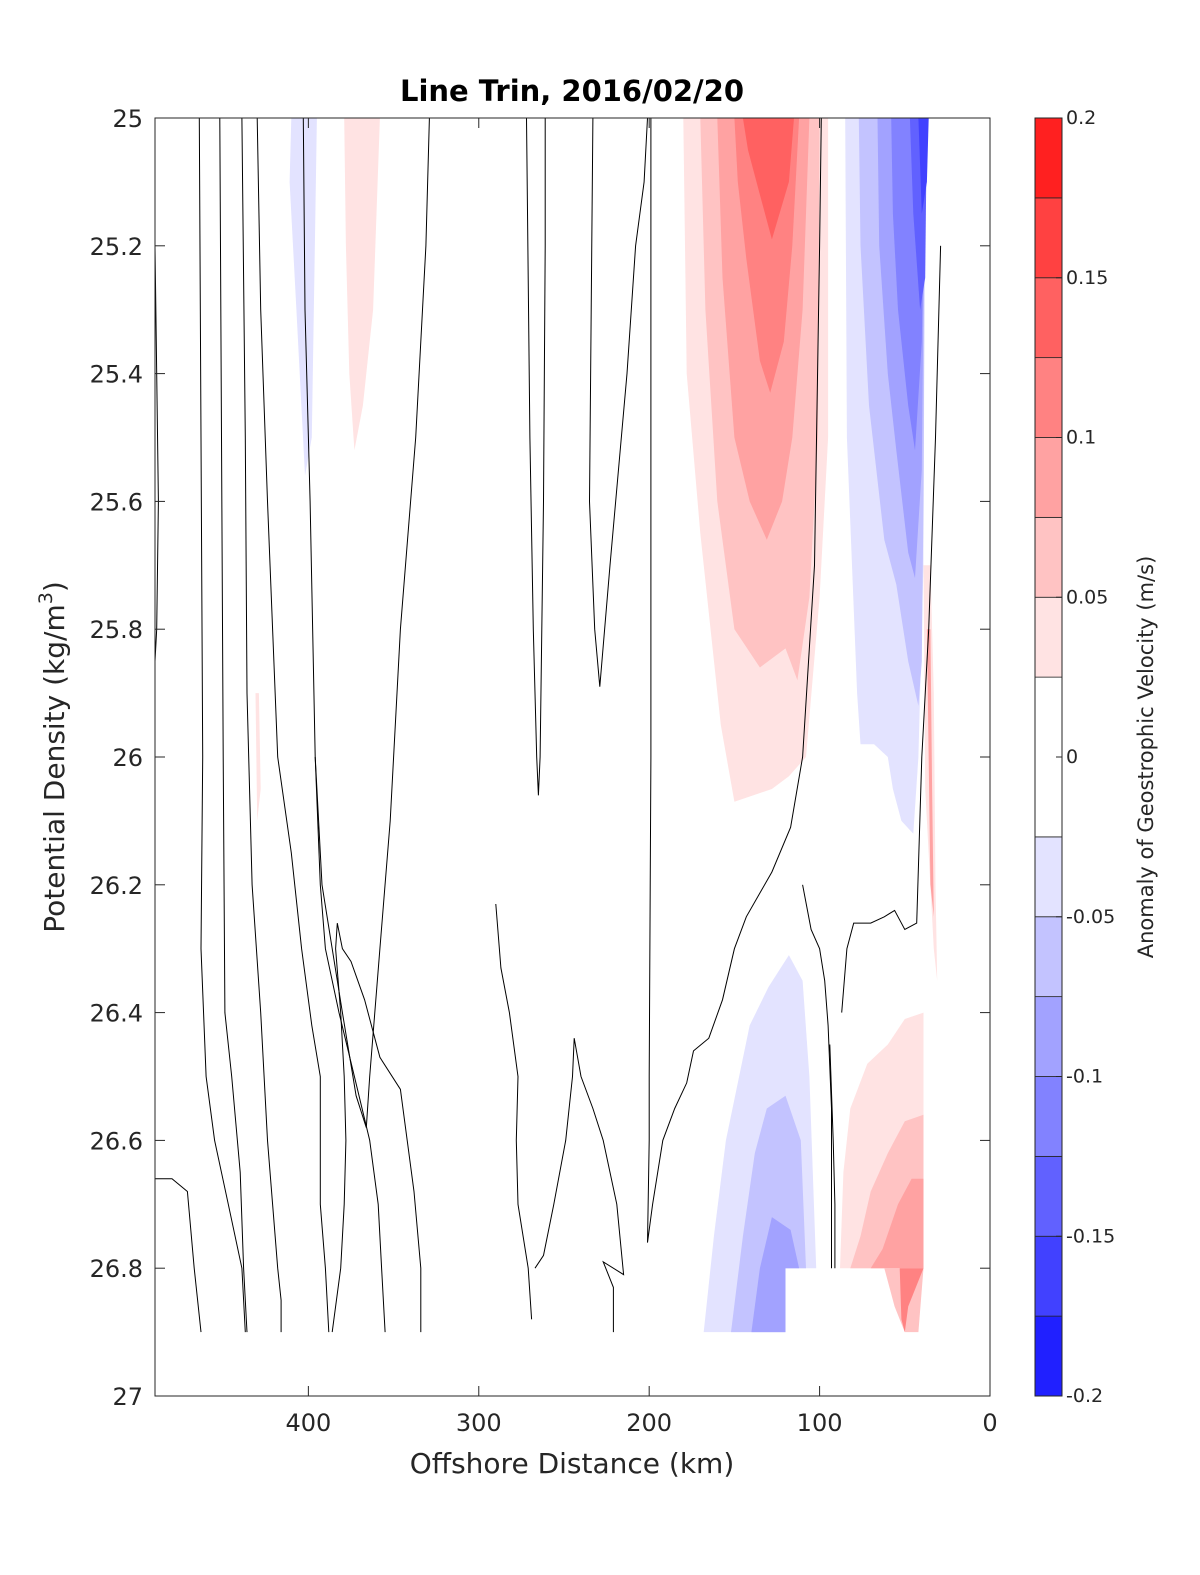 This screenshot has height=1575, width=1200. I want to click on x-tick-label: 400, so click(308, 1423).